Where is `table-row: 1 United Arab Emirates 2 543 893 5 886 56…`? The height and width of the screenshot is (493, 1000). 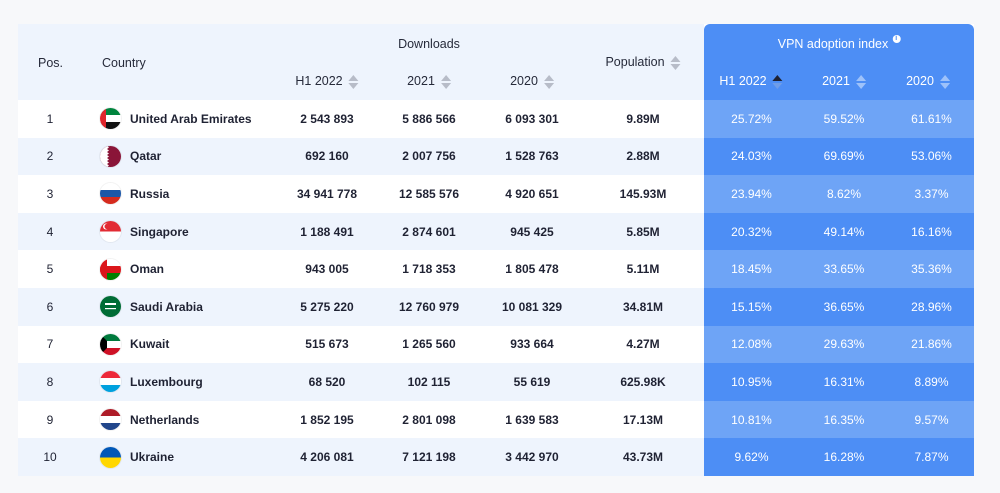 table-row: 1 United Arab Emirates 2 543 893 5 886 56… is located at coordinates (496, 119).